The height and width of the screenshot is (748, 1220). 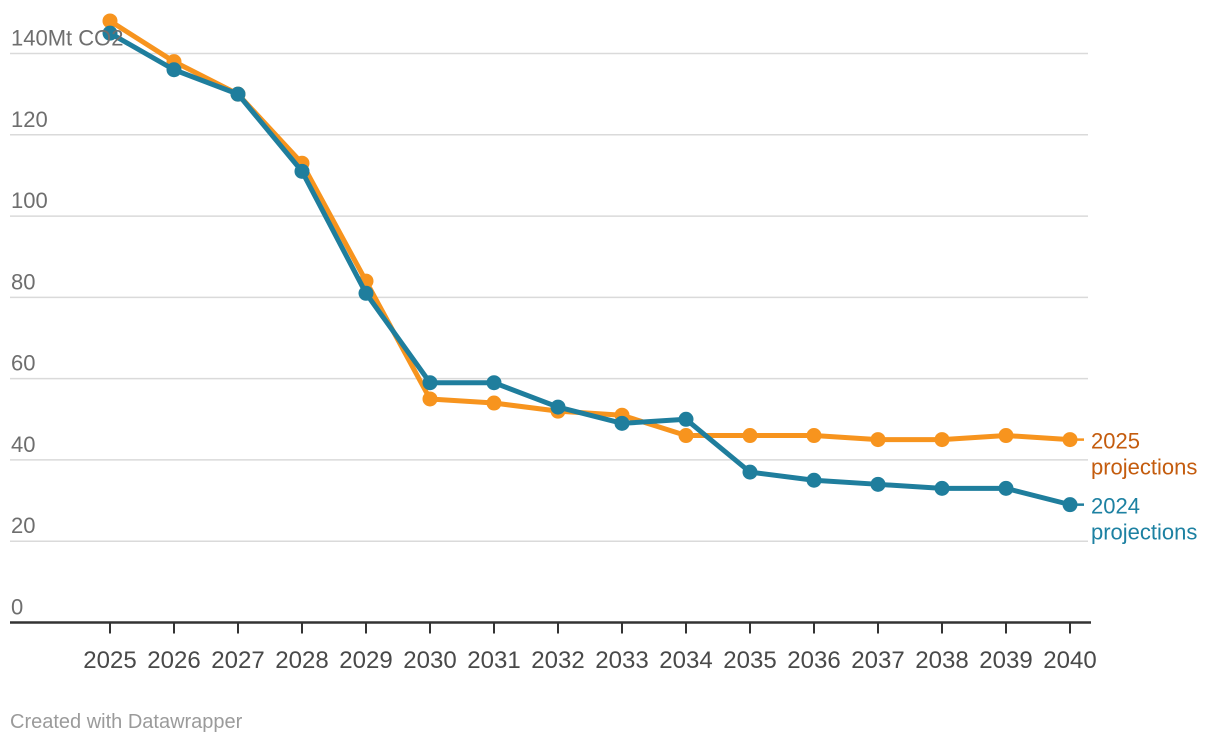 What do you see at coordinates (813, 660) in the screenshot?
I see `x-tick-label-2036: 2036` at bounding box center [813, 660].